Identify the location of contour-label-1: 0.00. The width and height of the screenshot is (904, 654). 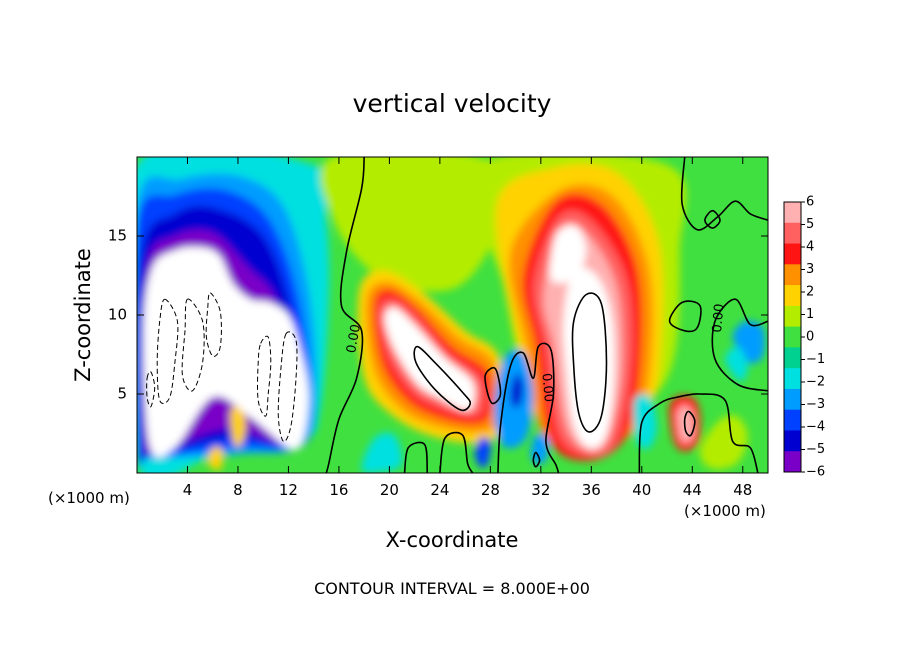
(546, 388).